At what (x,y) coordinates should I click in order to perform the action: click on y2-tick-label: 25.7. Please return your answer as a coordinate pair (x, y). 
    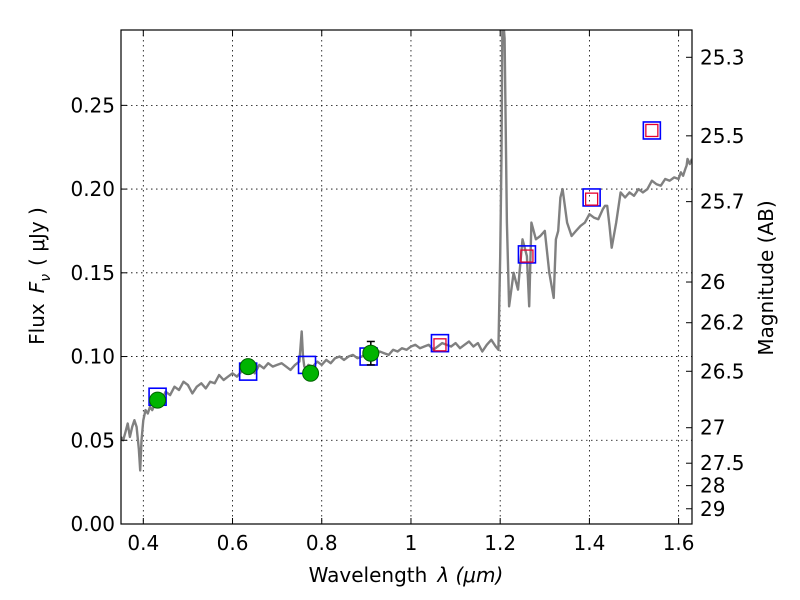
    Looking at the image, I should click on (722, 202).